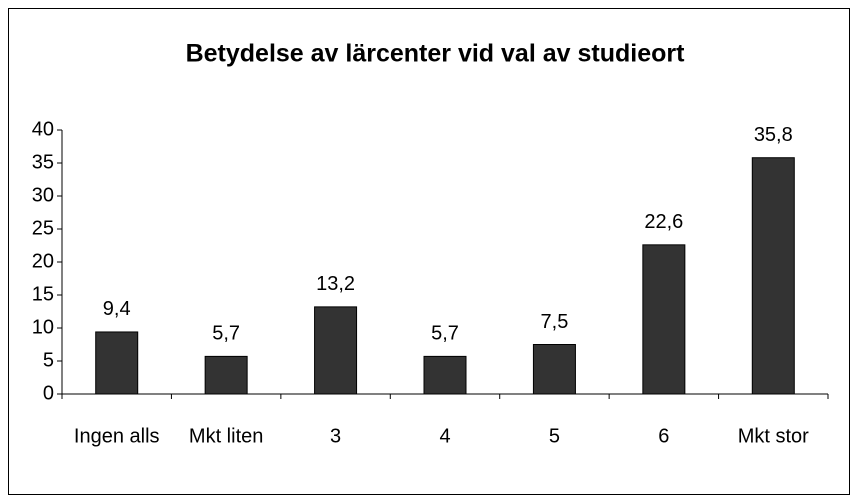 Image resolution: width=854 pixels, height=501 pixels. What do you see at coordinates (43, 162) in the screenshot?
I see `y-tick-label: 35` at bounding box center [43, 162].